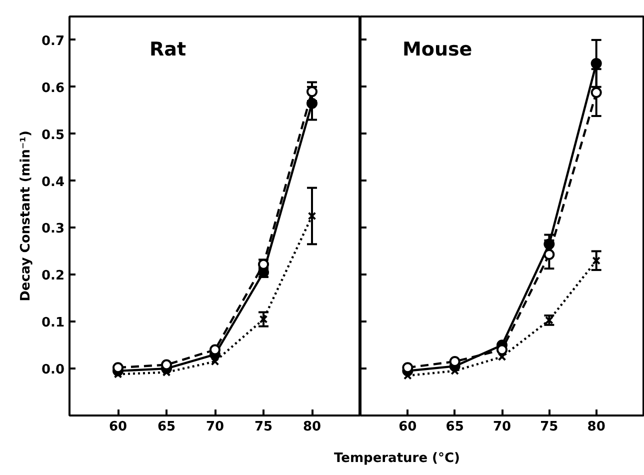 The width and height of the screenshot is (644, 475). What do you see at coordinates (52, 229) in the screenshot?
I see `y-tick-label: 0.3` at bounding box center [52, 229].